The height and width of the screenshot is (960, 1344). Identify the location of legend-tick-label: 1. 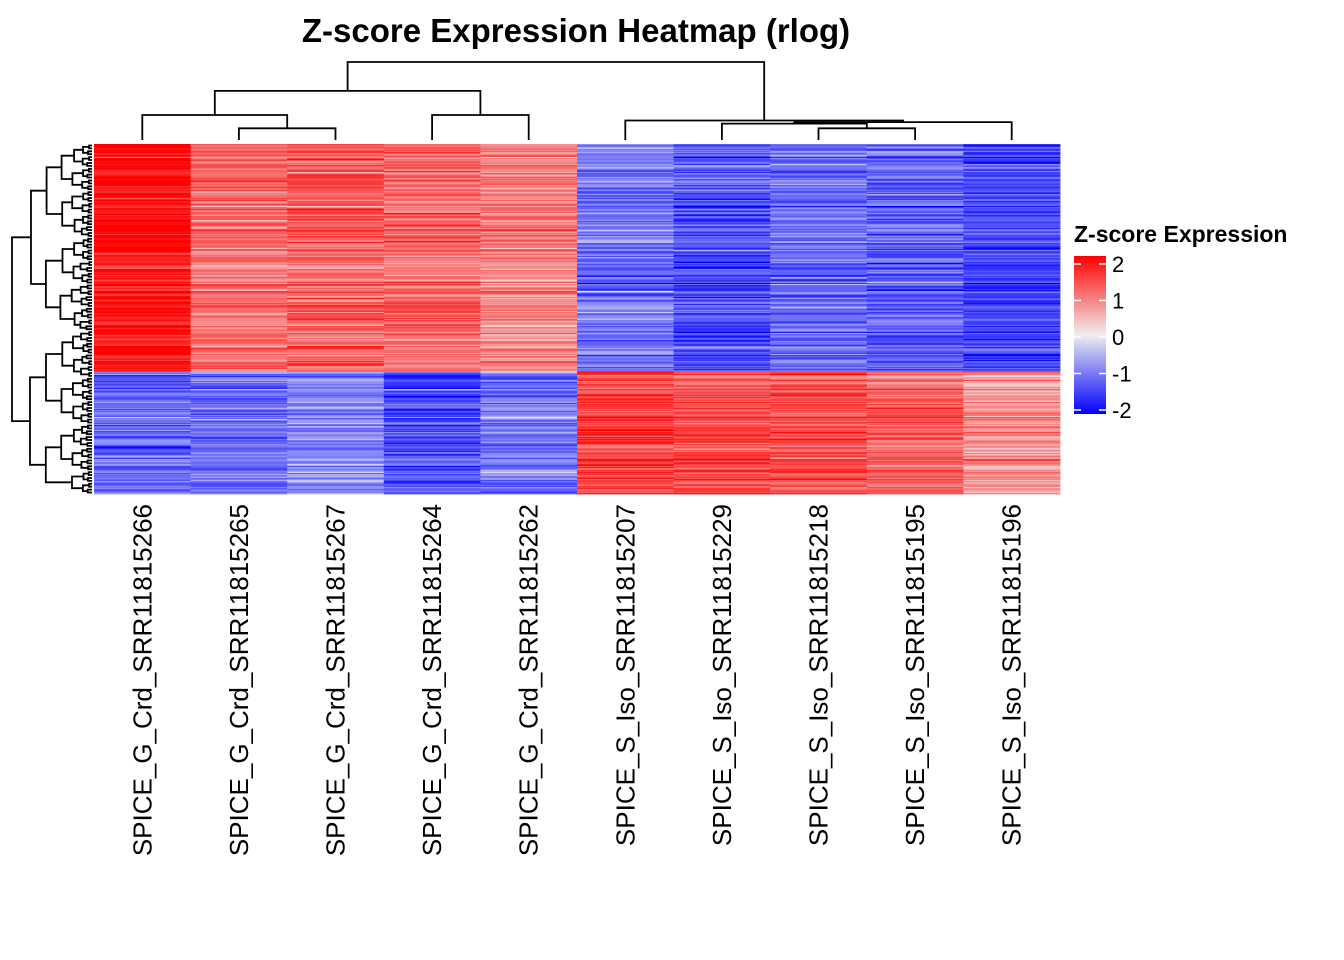
(1118, 301).